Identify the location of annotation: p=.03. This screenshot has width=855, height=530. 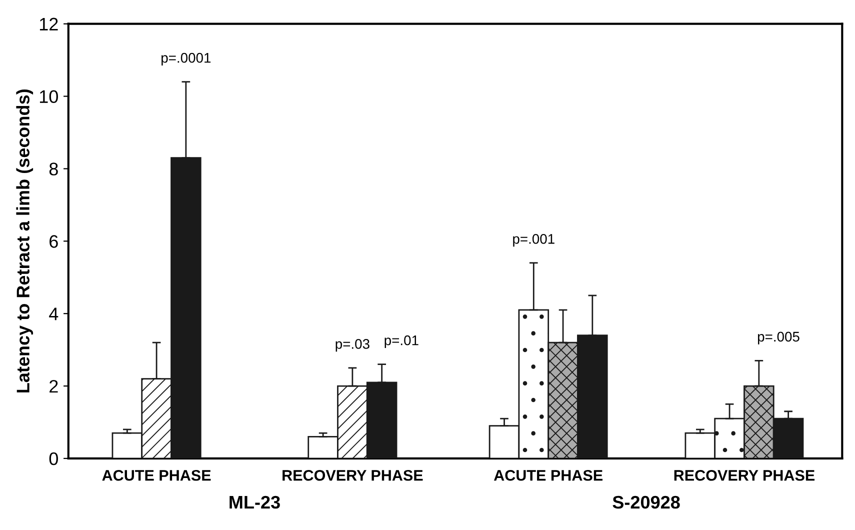
(353, 345).